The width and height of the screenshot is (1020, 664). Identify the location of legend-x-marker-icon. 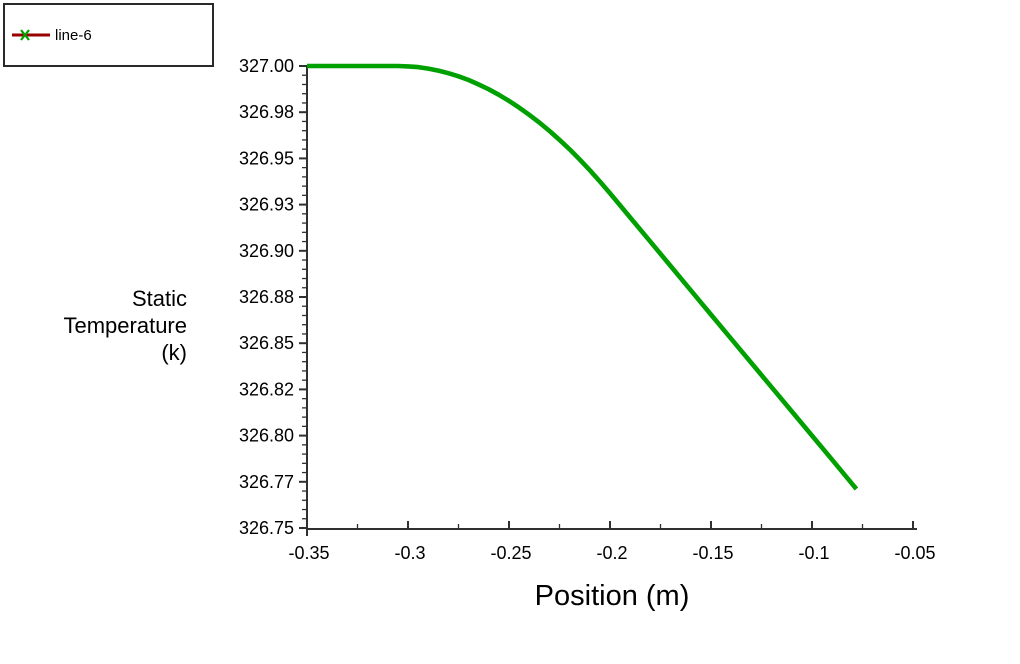
(25, 35).